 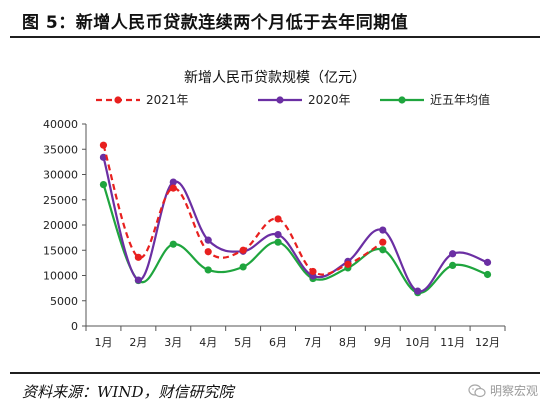 I want to click on x-tick-label: 12月, so click(x=487, y=342).